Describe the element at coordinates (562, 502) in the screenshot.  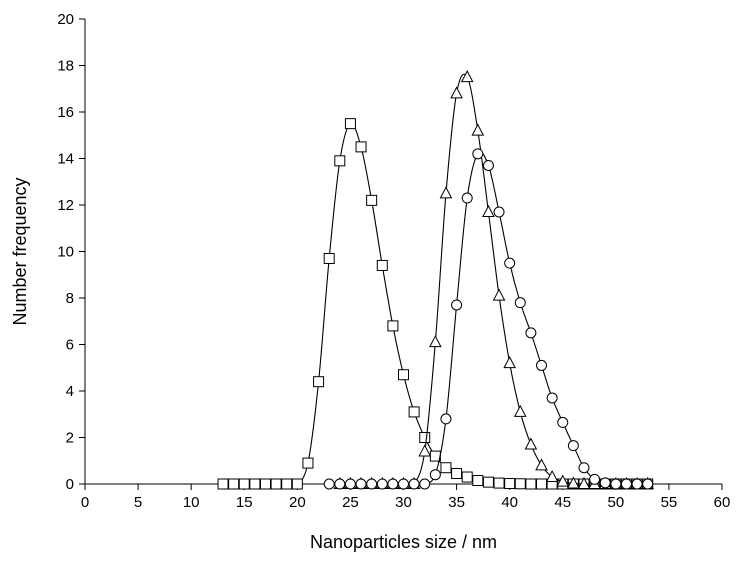
I see `x-tick-label: 45` at that location.